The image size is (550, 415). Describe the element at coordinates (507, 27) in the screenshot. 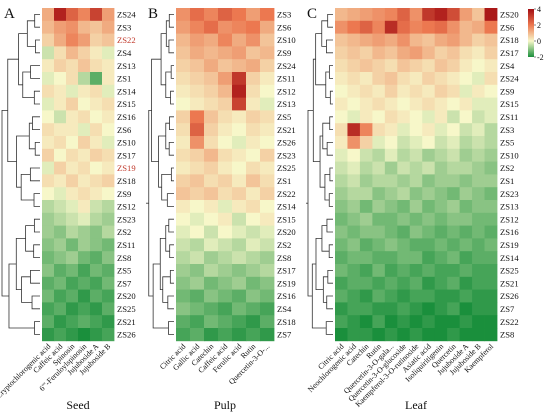

I see `row-label-zs6: ZS6` at that location.